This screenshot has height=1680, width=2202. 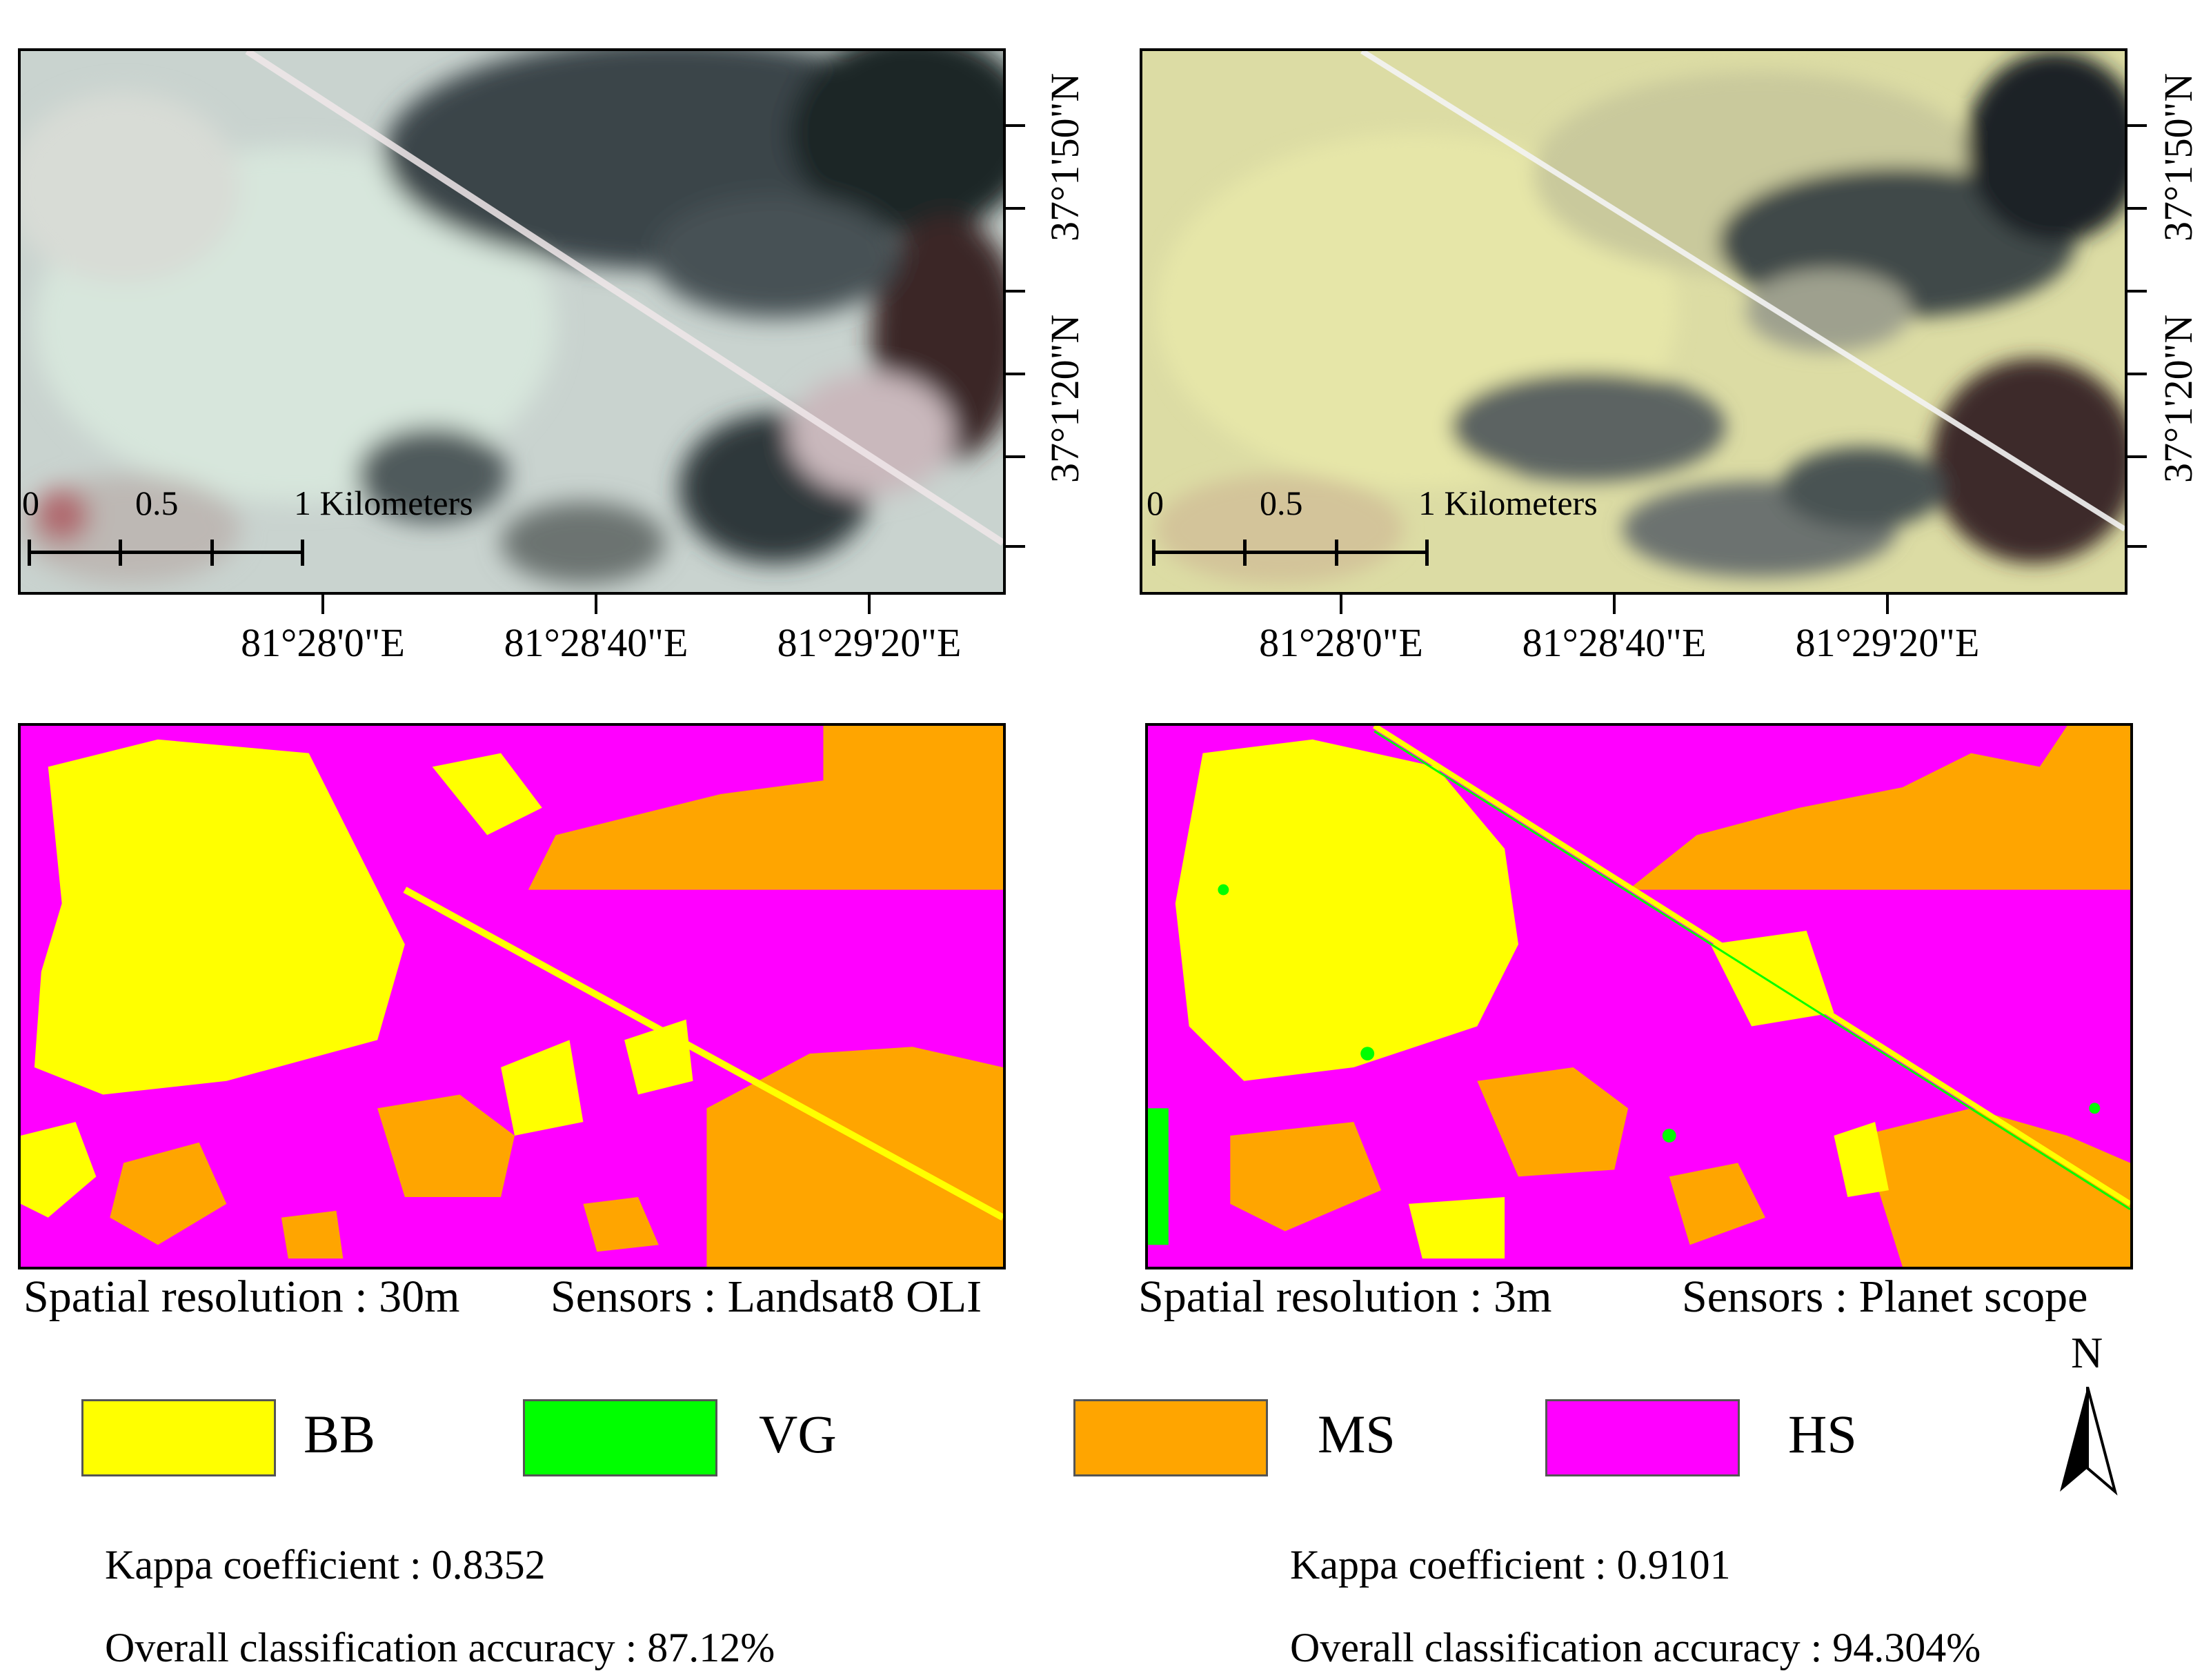 I want to click on planet-imagery-graphic, so click(x=1633, y=321).